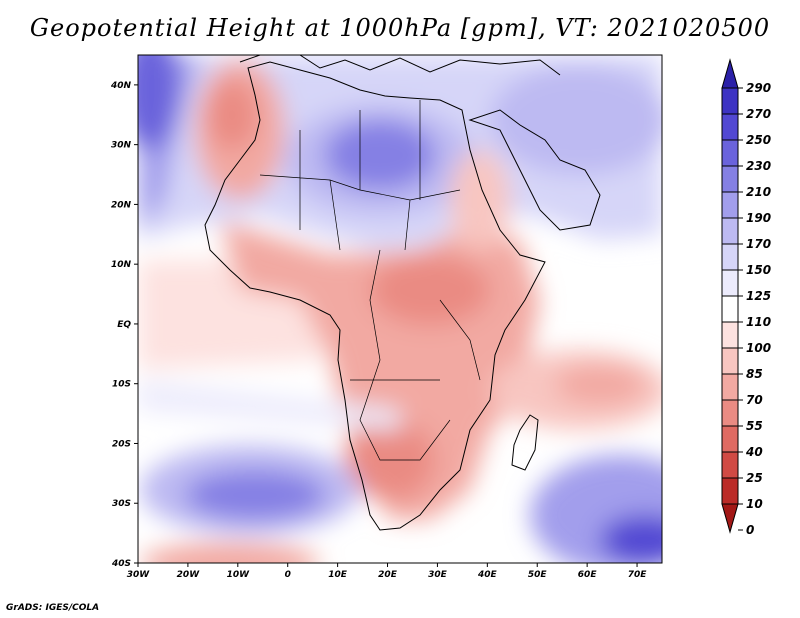  I want to click on colorbar-label: 0, so click(750, 530).